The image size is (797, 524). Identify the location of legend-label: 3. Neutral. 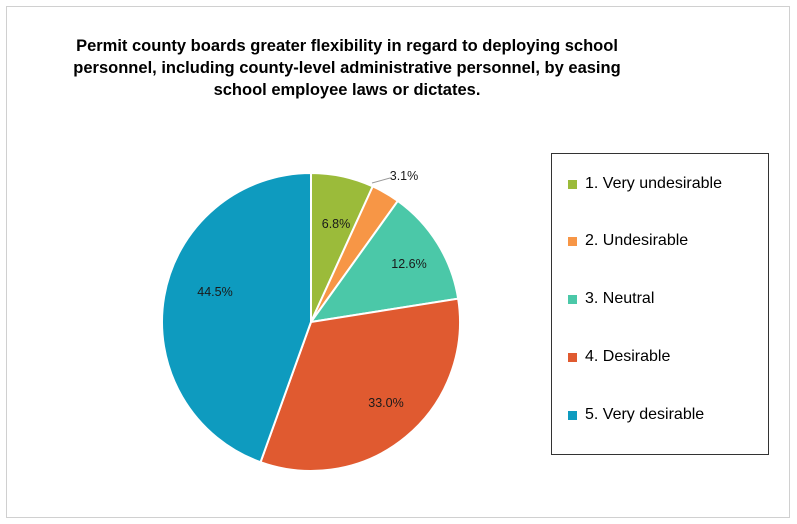
(620, 298).